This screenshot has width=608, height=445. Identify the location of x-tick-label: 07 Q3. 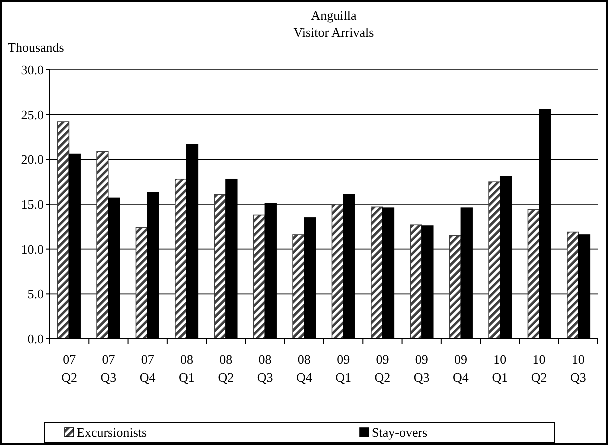
(108, 368).